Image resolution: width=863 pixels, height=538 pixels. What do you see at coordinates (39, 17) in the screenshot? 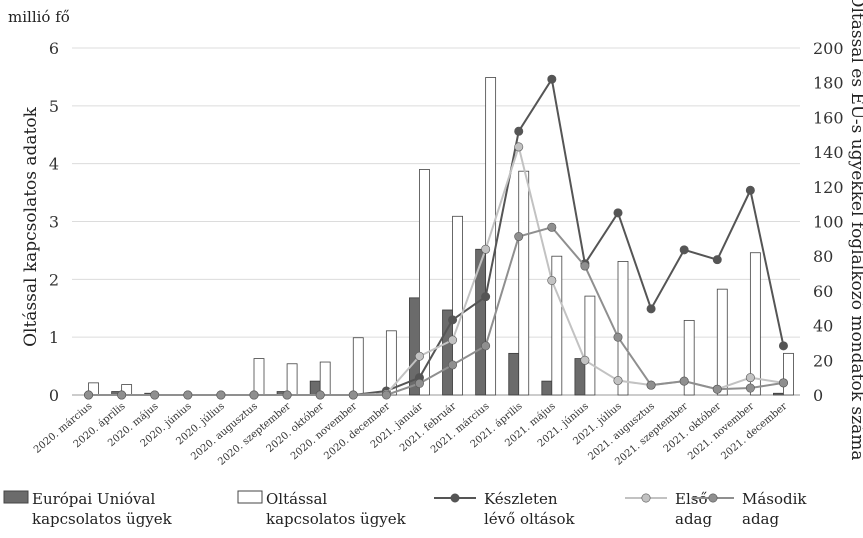
I see `left-axis-unit: millió fő` at bounding box center [39, 17].